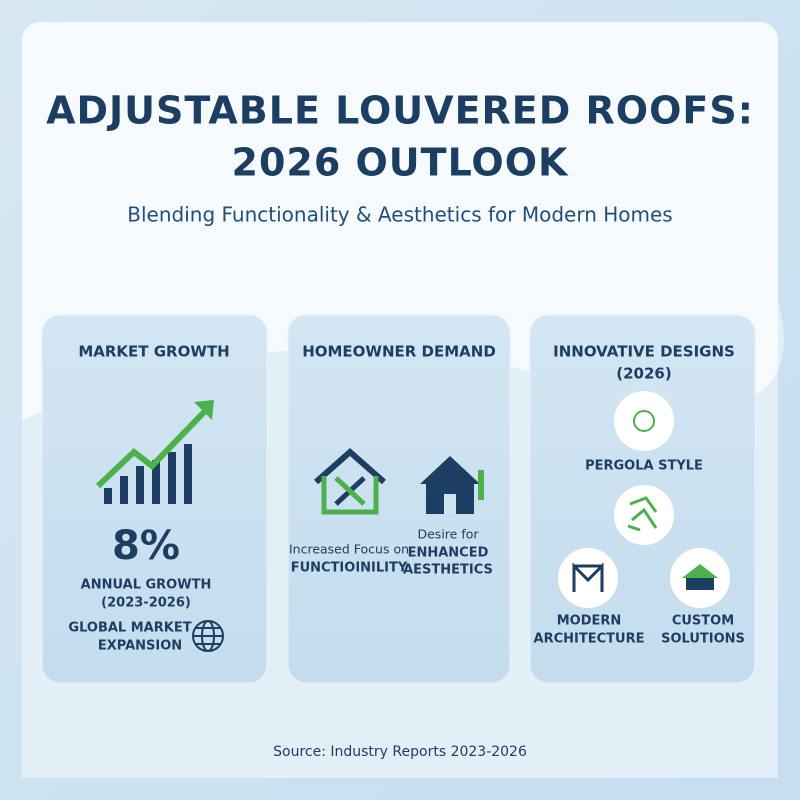 This screenshot has width=800, height=800. I want to click on item-text: SOLUTIONS, so click(703, 639).